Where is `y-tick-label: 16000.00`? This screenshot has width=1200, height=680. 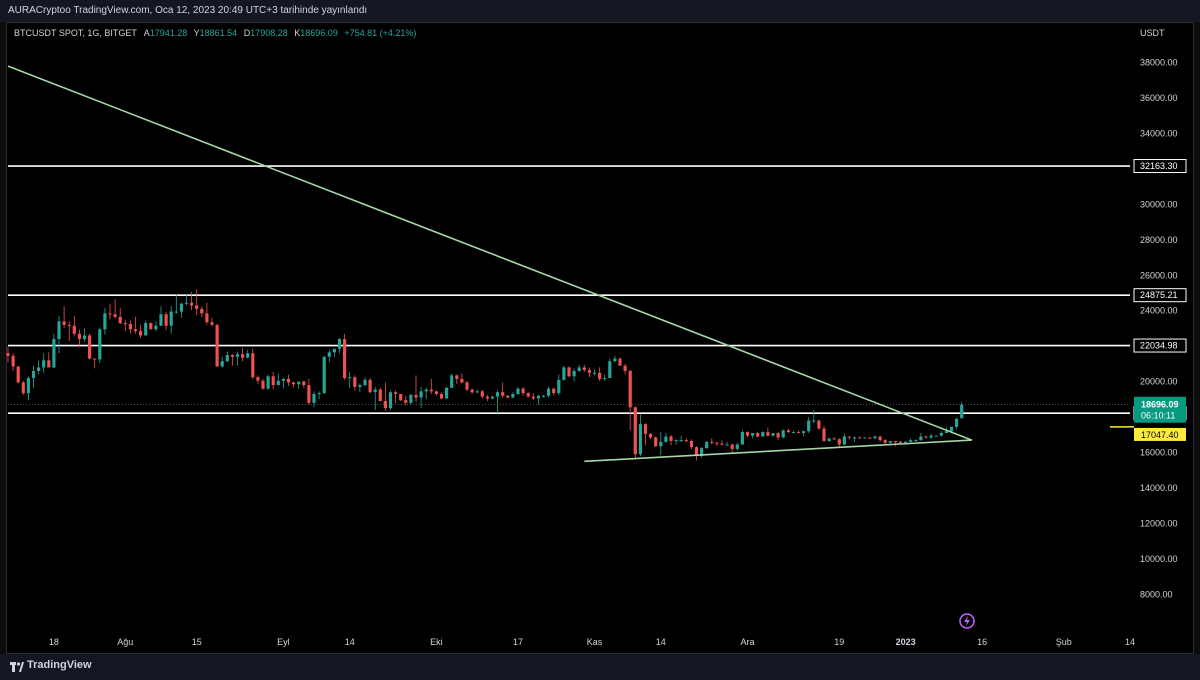 y-tick-label: 16000.00 is located at coordinates (1159, 452).